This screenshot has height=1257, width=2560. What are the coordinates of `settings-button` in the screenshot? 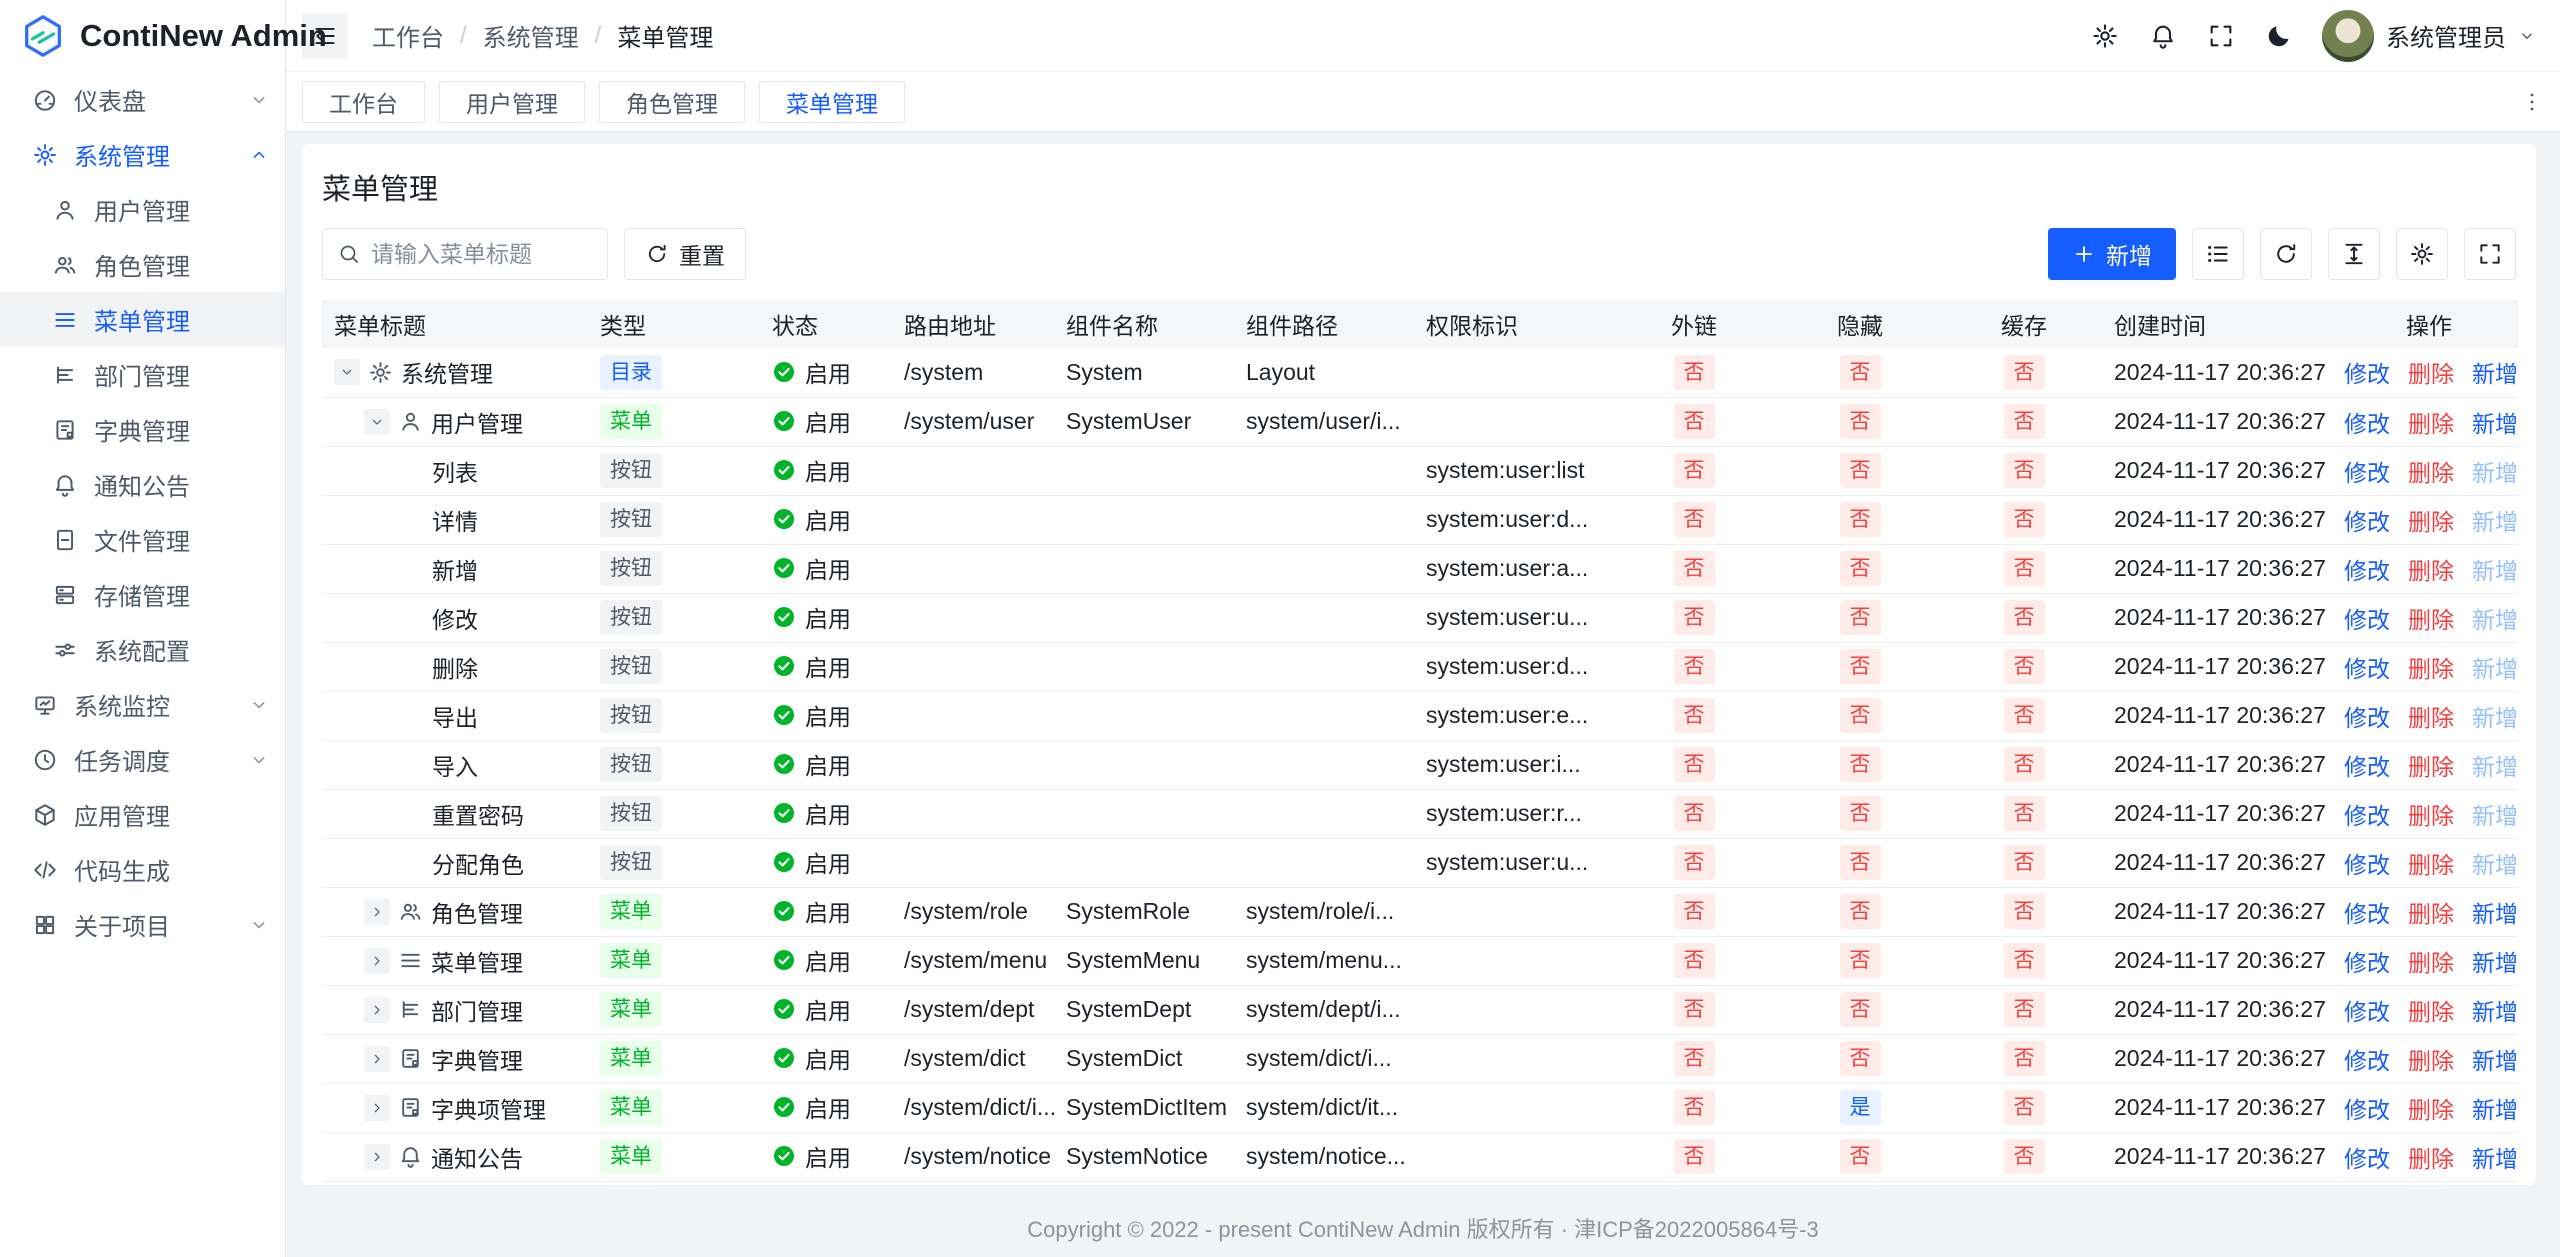 It's located at (2105, 36).